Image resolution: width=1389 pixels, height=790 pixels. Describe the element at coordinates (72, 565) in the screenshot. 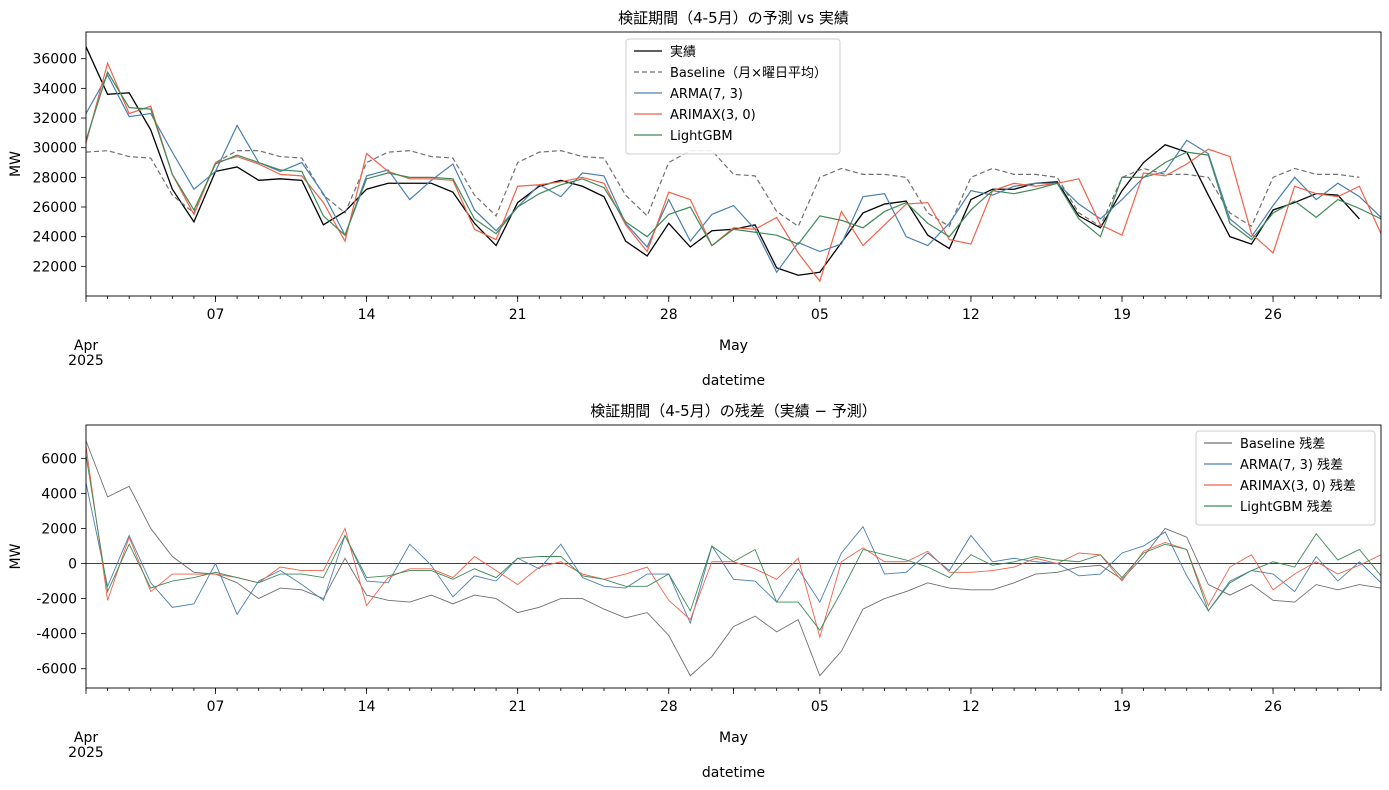

I see `y-tick-label: 0` at that location.